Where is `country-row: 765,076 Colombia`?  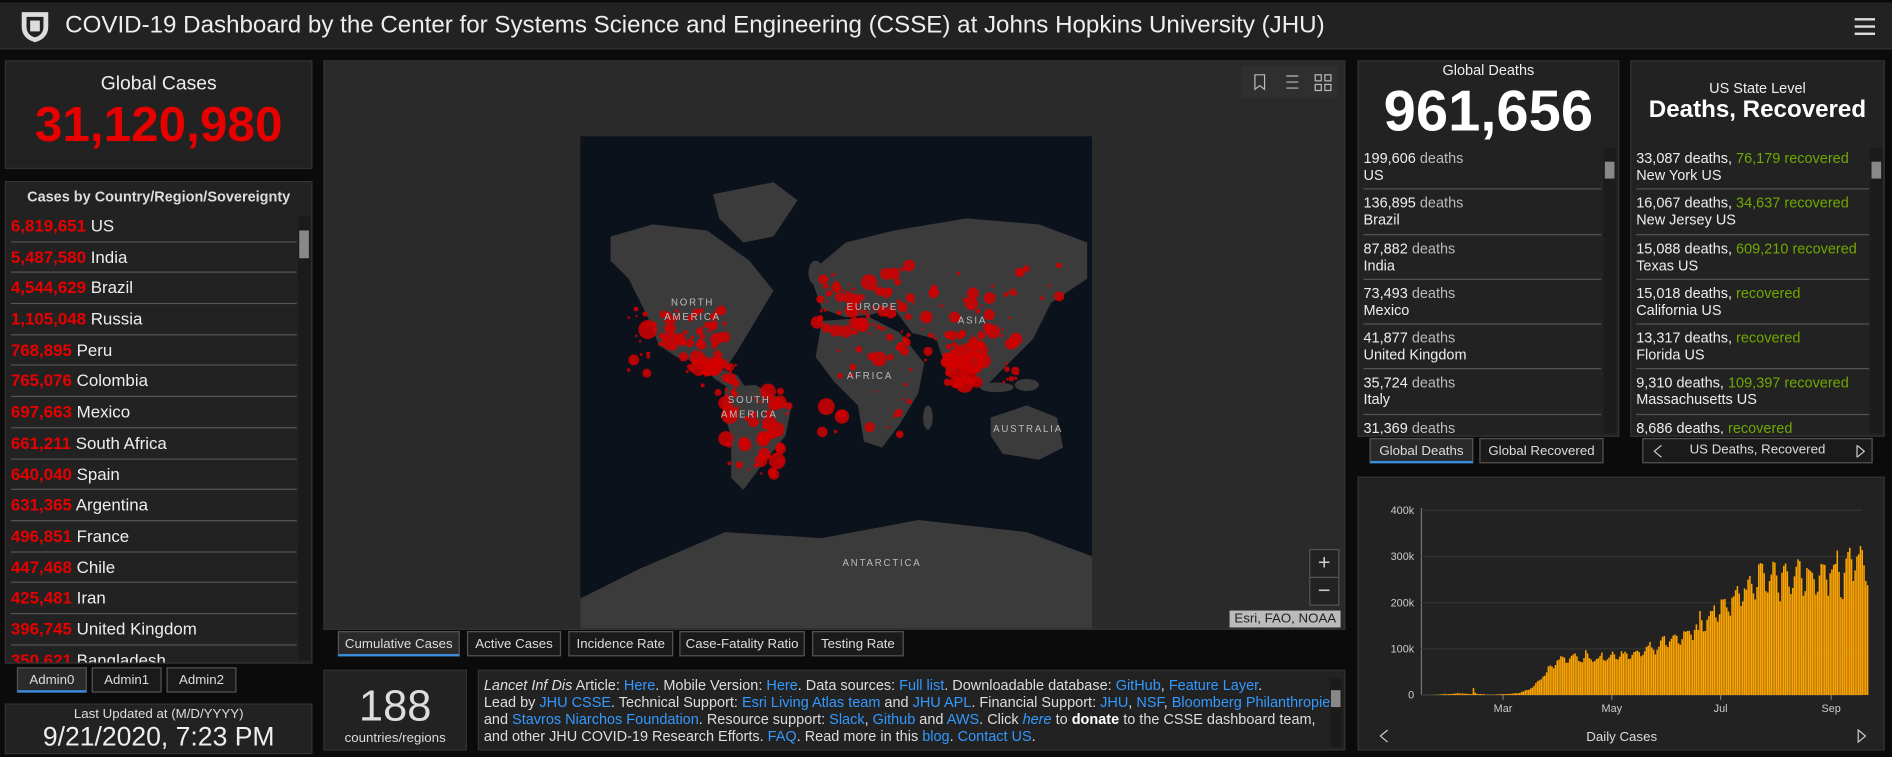
country-row: 765,076 Colombia is located at coordinates (153, 382).